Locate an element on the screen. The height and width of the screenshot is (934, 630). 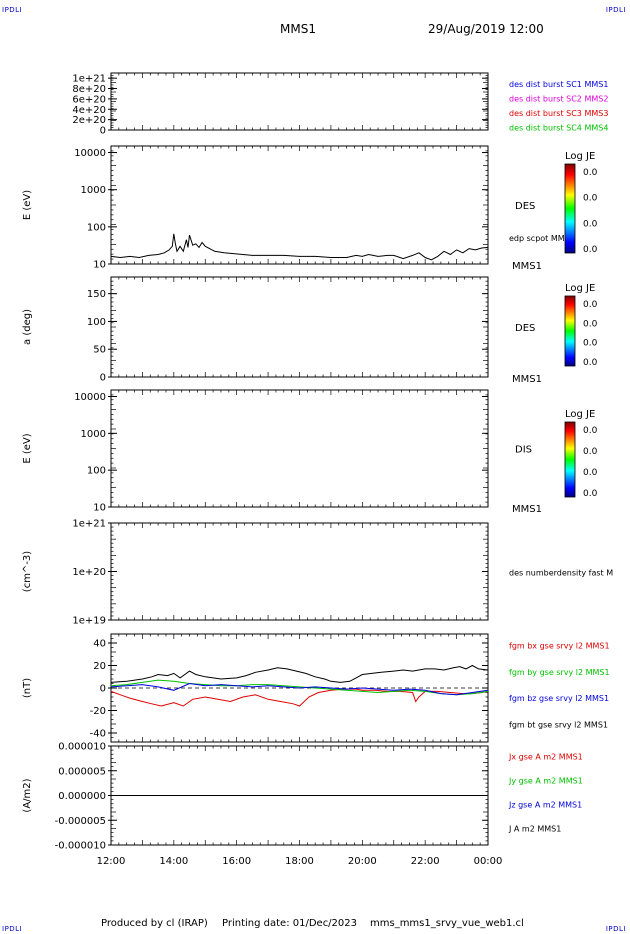
y-tick-label: 0.000000 is located at coordinates (82, 796).